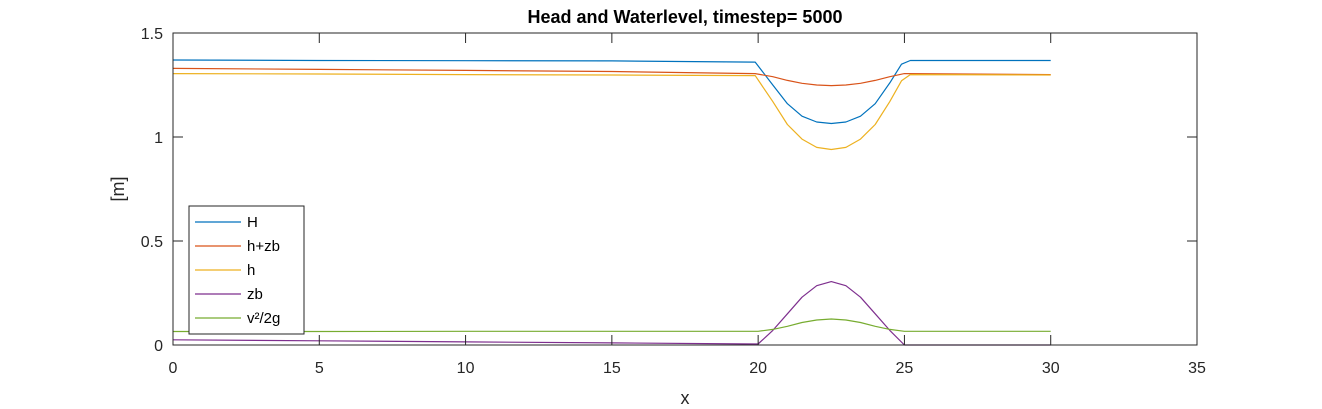 The image size is (1322, 409). Describe the element at coordinates (158, 346) in the screenshot. I see `y-tick-label: 0` at that location.